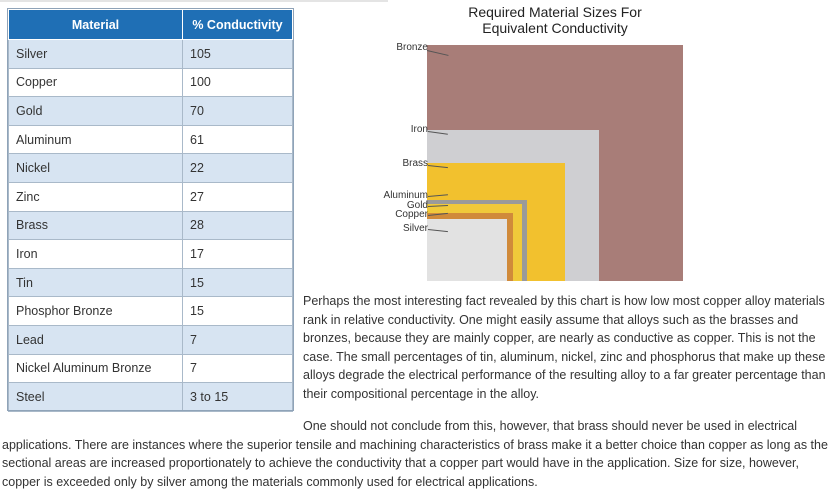 Image resolution: width=836 pixels, height=500 pixels. I want to click on conductivity-column-header: % Conductivity, so click(237, 24).